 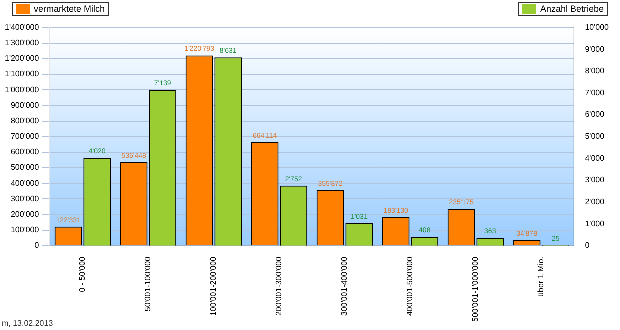 What do you see at coordinates (595, 137) in the screenshot?
I see `y2-tick-label: 5'000` at bounding box center [595, 137].